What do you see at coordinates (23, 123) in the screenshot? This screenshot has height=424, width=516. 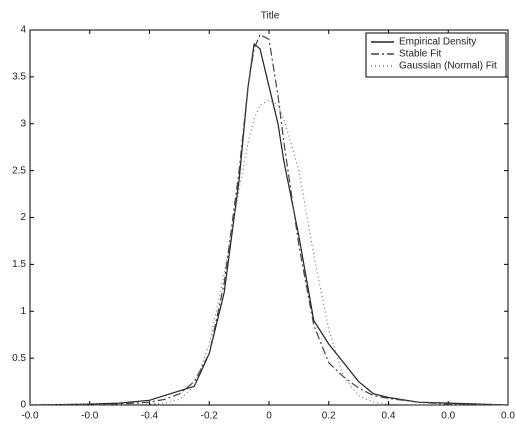 I see `y-tick-label: 3` at bounding box center [23, 123].